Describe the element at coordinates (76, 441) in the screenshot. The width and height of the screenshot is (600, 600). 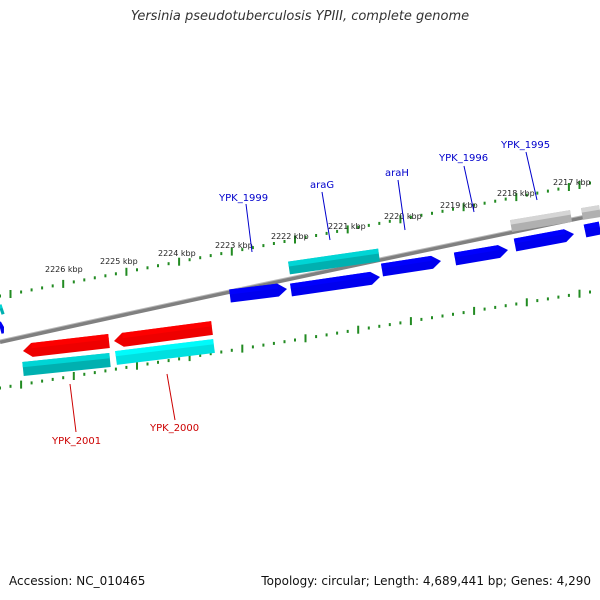
I see `gene-label-reverse: YPK_2001` at that location.